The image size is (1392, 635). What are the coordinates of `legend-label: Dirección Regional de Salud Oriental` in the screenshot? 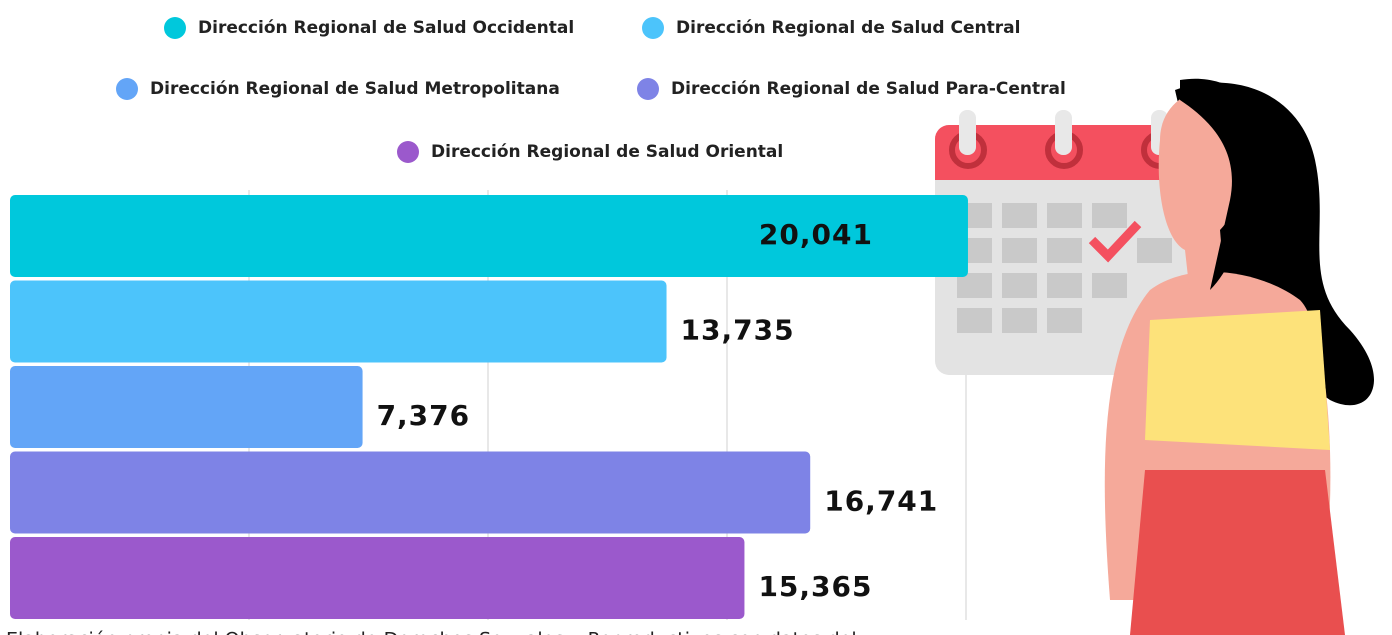 It's located at (607, 152).